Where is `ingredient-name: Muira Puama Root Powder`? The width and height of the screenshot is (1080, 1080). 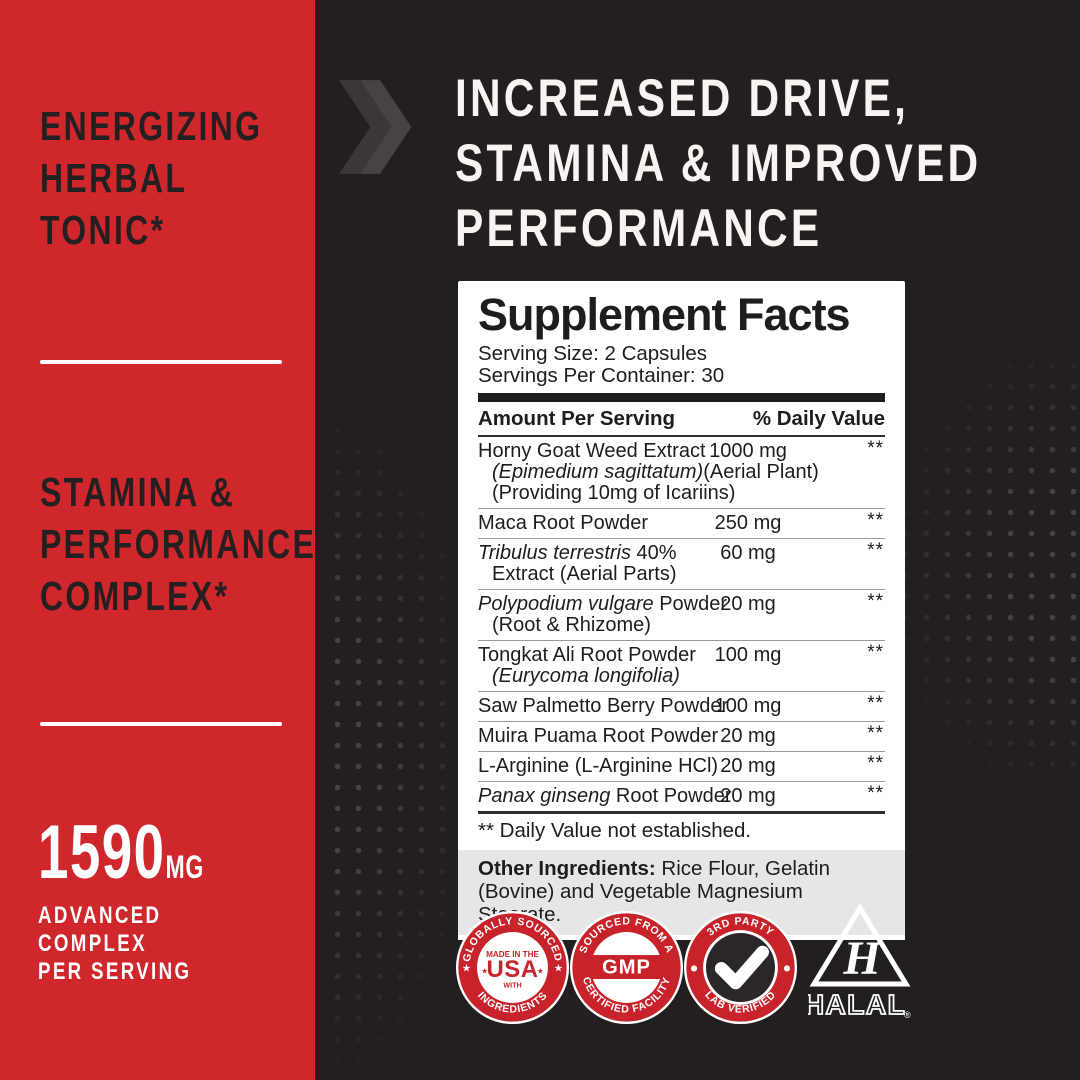 ingredient-name: Muira Puama Root Powder is located at coordinates (598, 736).